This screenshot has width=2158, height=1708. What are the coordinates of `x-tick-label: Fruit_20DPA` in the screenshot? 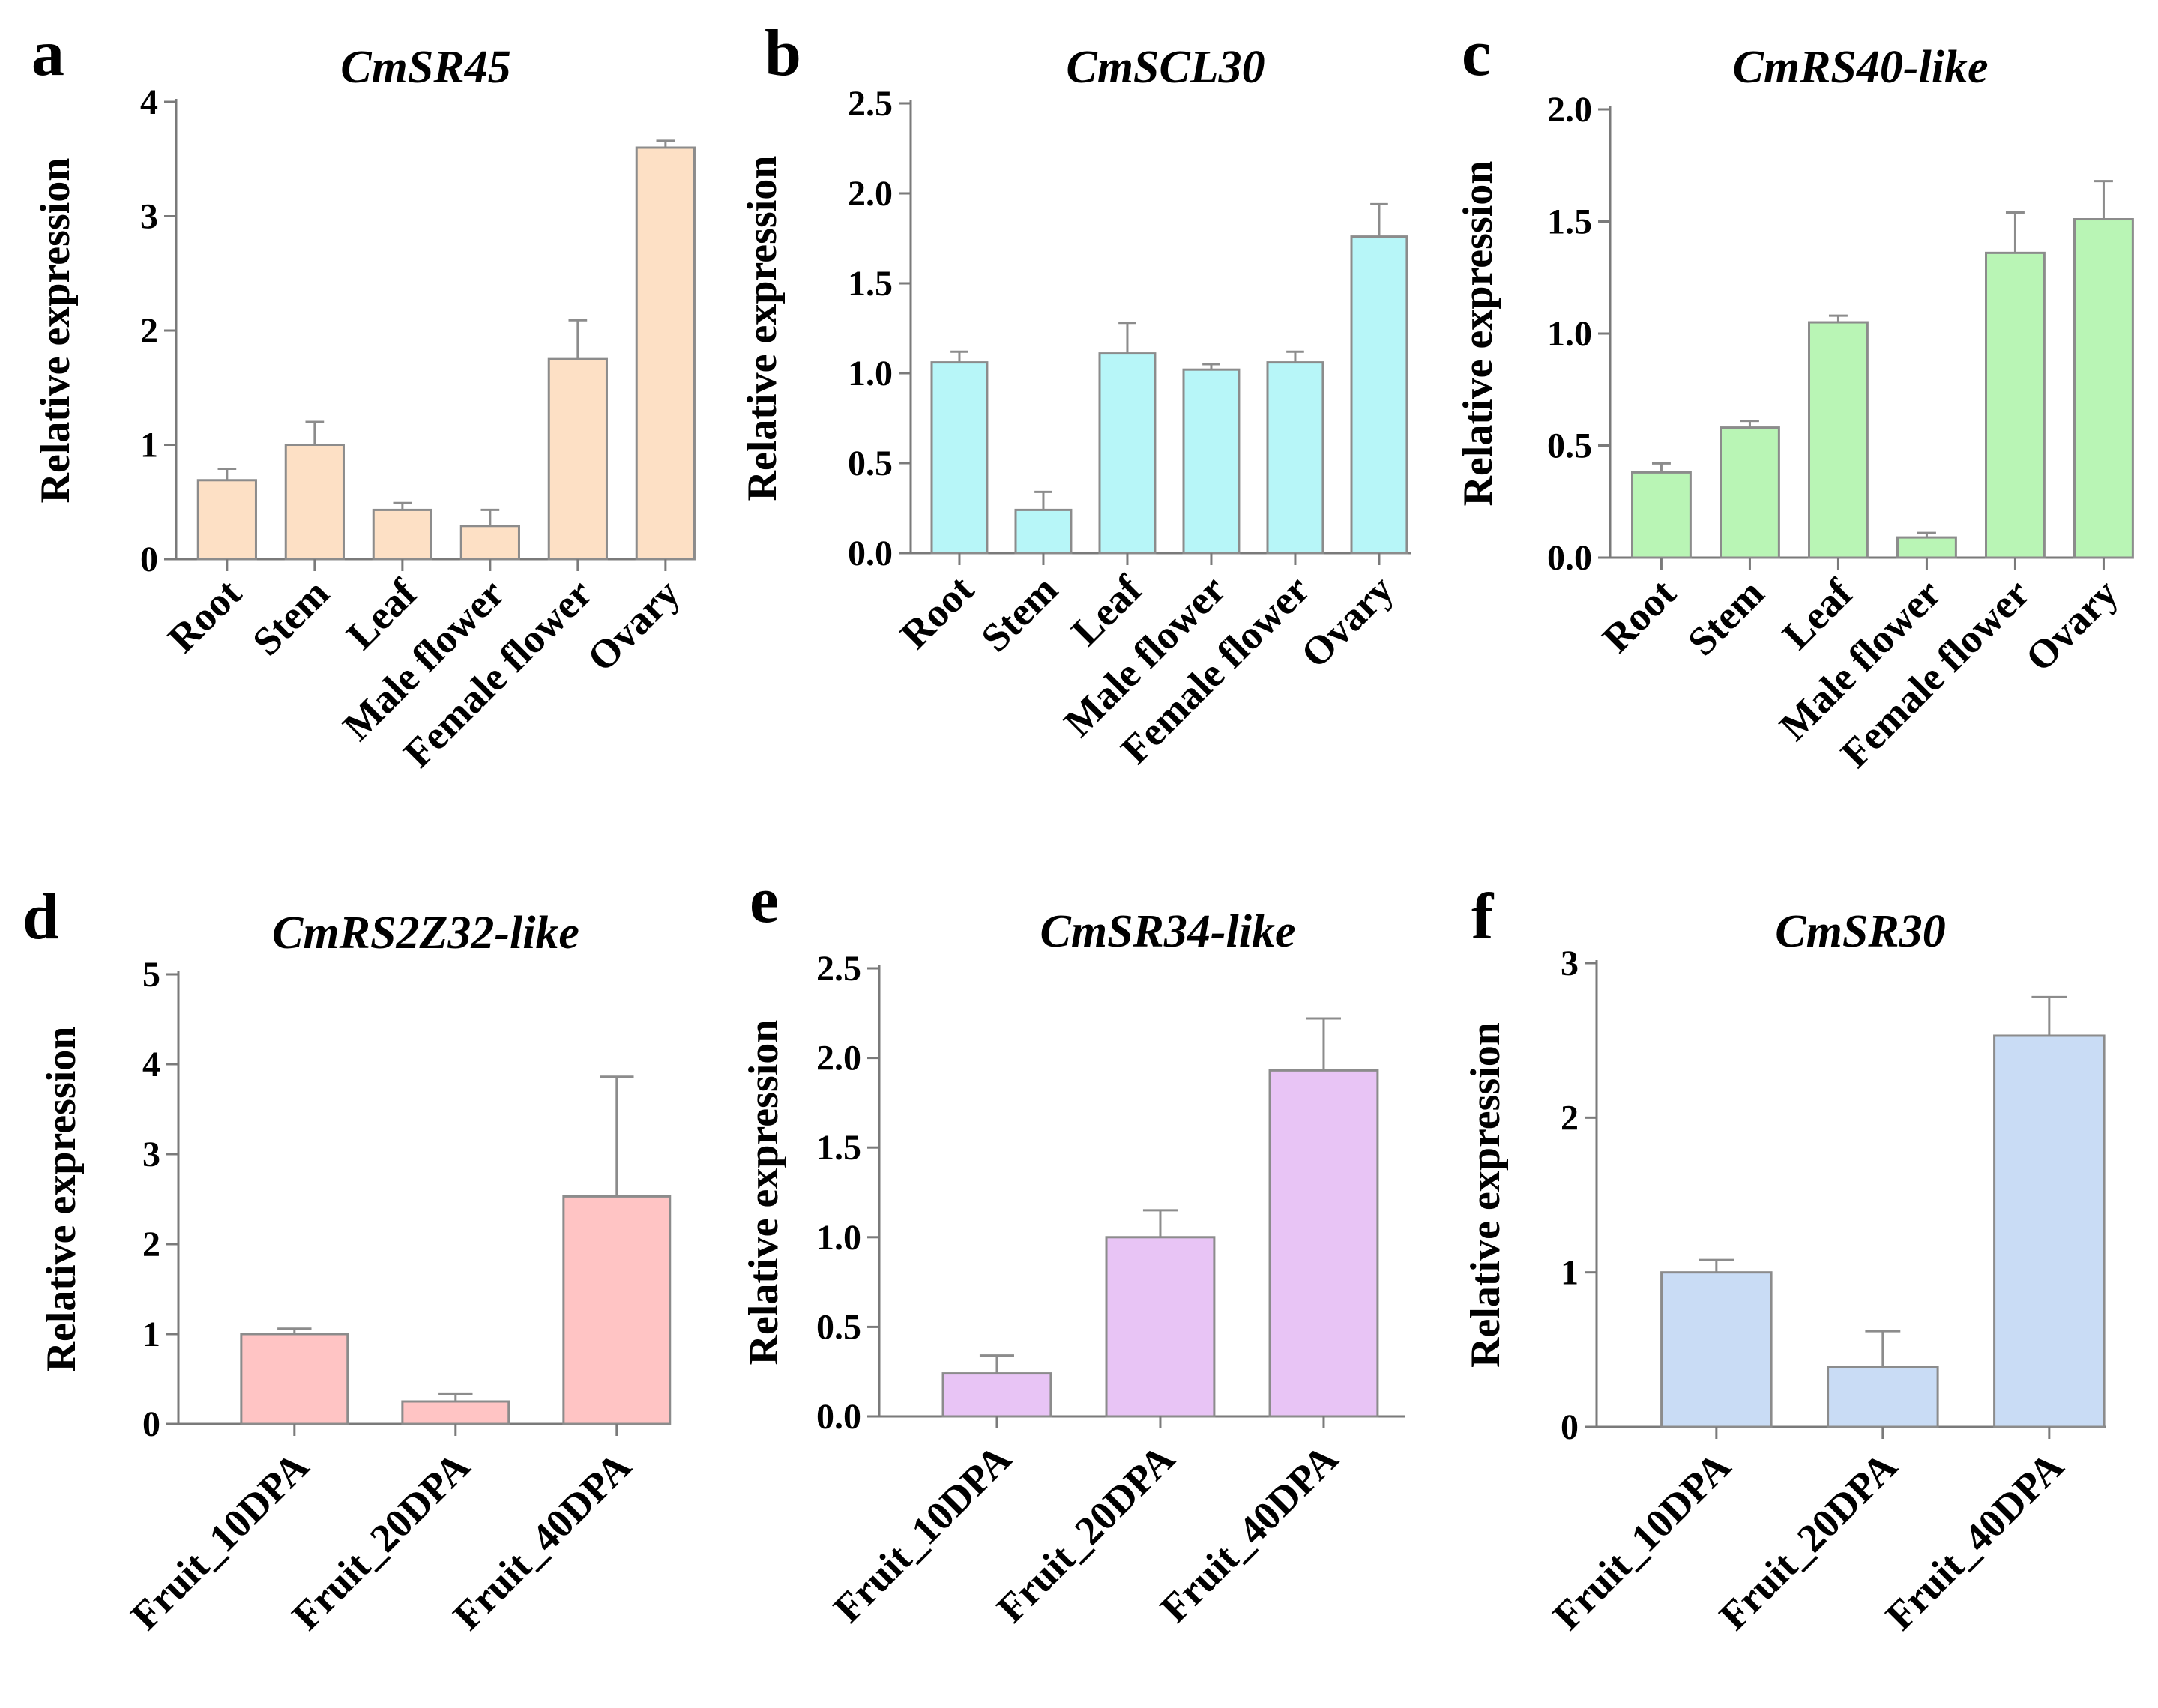 It's located at (1808, 1540).